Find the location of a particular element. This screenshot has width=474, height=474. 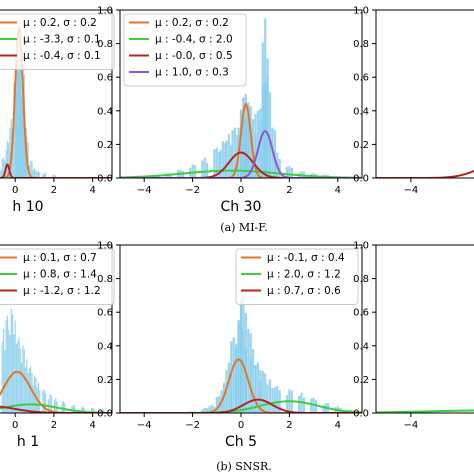

legend-label: μ : 0.1, σ : 0.7 is located at coordinates (60, 258).